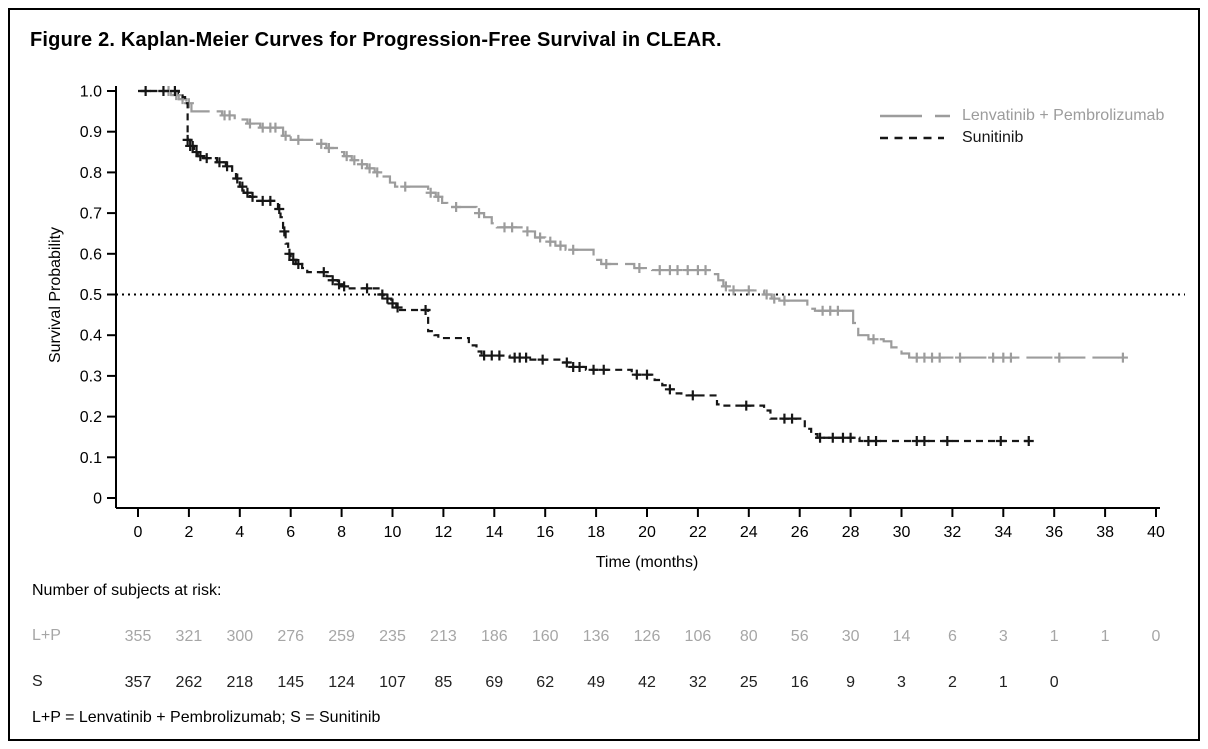 This screenshot has height=749, width=1208. What do you see at coordinates (189, 682) in the screenshot?
I see `at-risk-count: 262` at bounding box center [189, 682].